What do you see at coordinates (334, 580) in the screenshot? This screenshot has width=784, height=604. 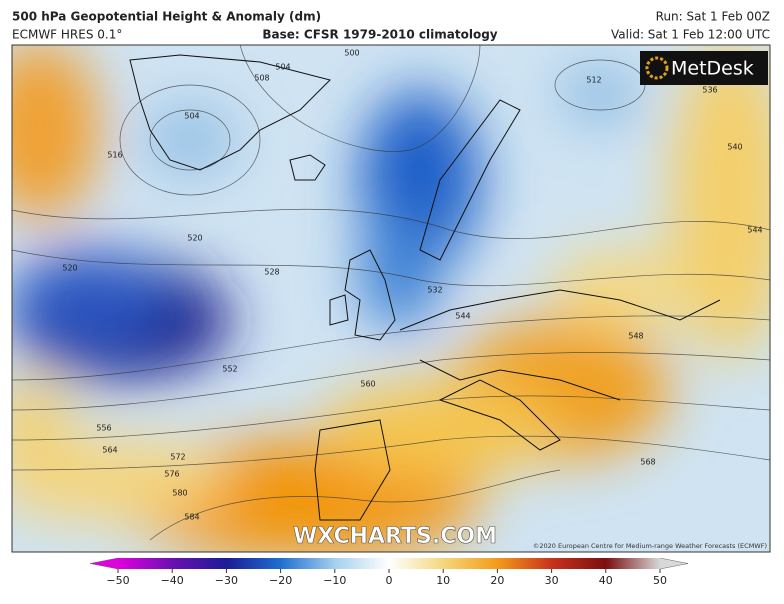 I see `colorbar-tick-label: −10` at bounding box center [334, 580].